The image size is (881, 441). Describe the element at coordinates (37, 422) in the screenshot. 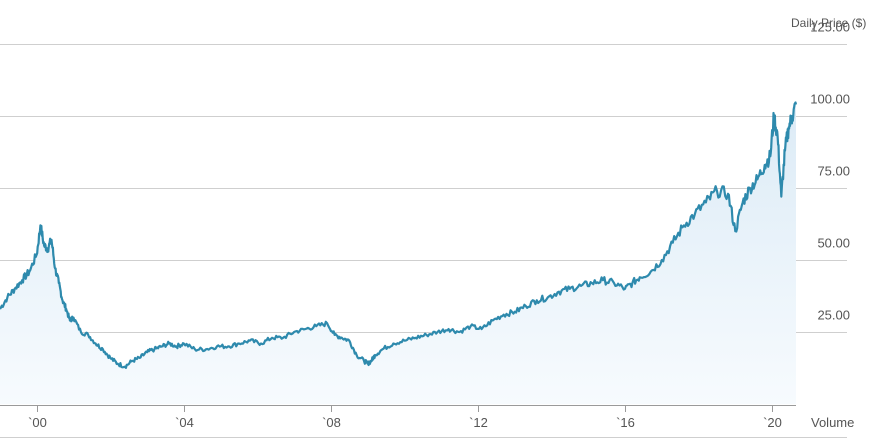

I see `x-tick-label: `00` at that location.